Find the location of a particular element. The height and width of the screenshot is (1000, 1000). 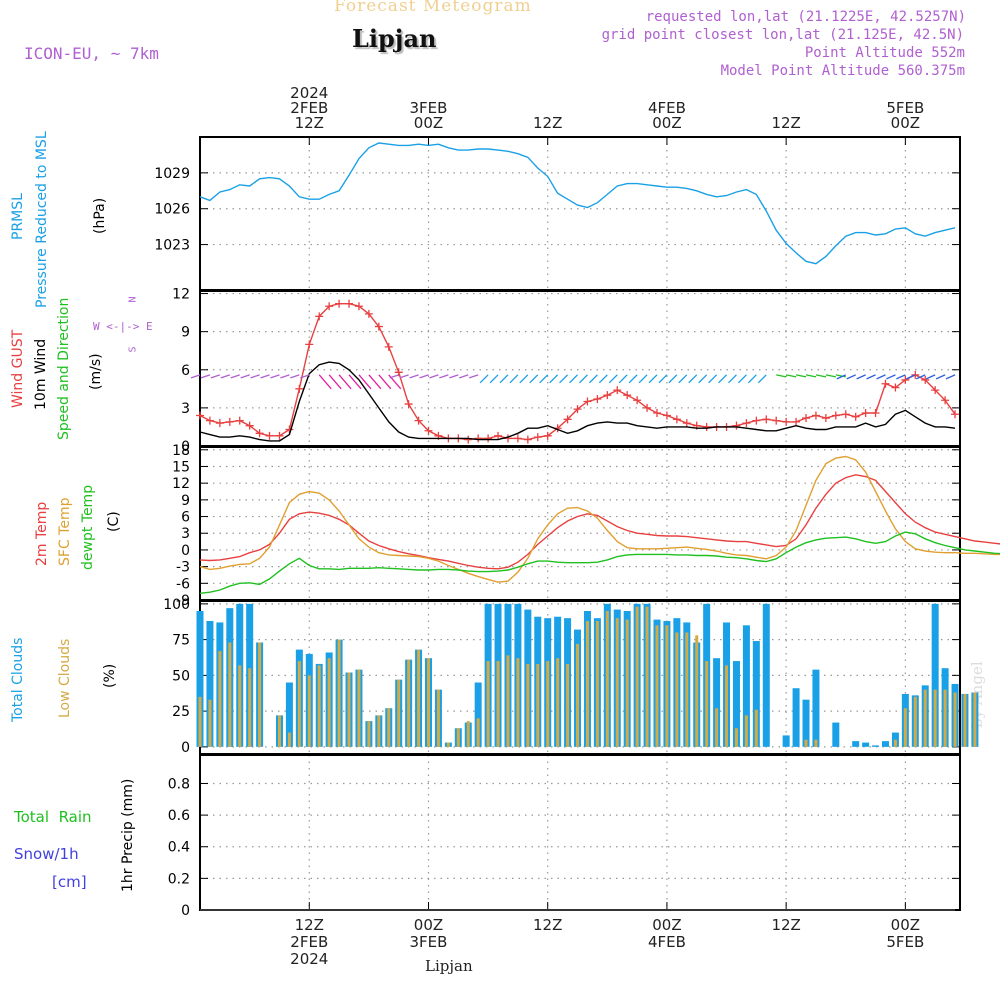

y-tick-label-temperature: 12 is located at coordinates (181, 484).